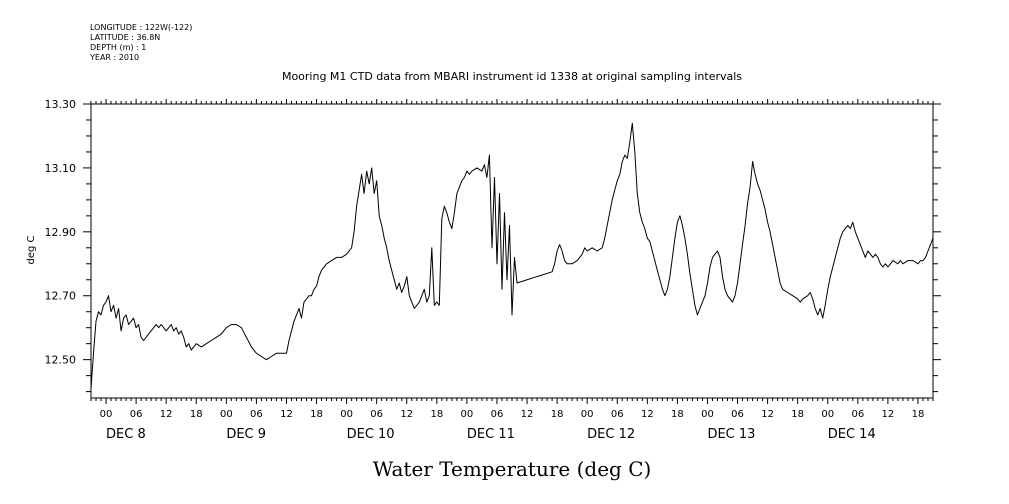 The image size is (1009, 504). I want to click on x-day-label: DEC 13, so click(731, 434).